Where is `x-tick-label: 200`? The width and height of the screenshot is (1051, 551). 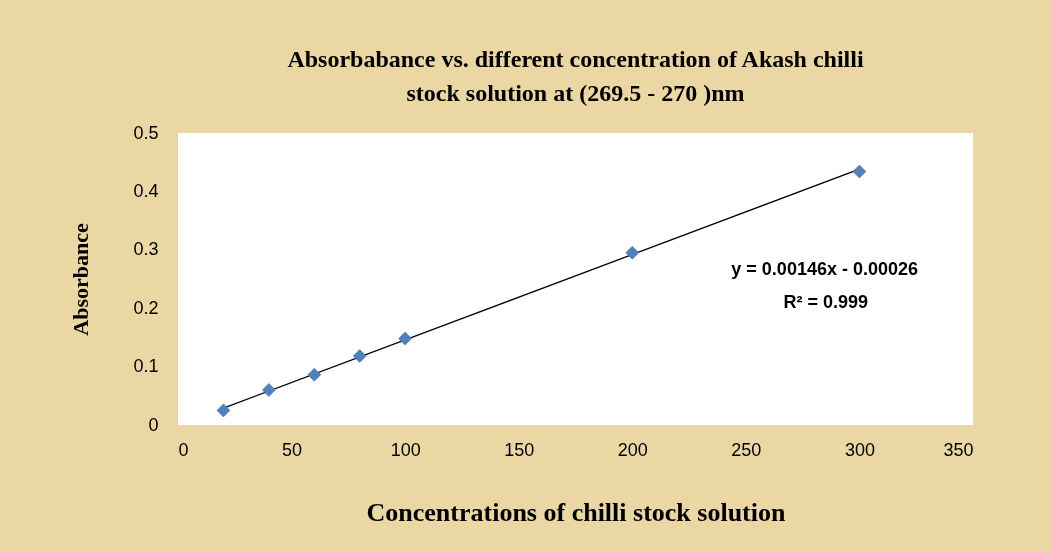 x-tick-label: 200 is located at coordinates (632, 449).